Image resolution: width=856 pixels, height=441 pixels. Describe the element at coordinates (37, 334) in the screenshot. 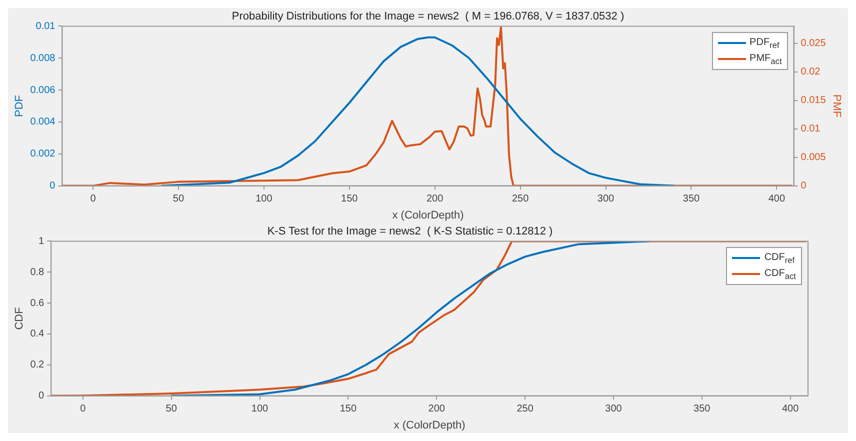

I see `y-tick-label: 0.4` at that location.